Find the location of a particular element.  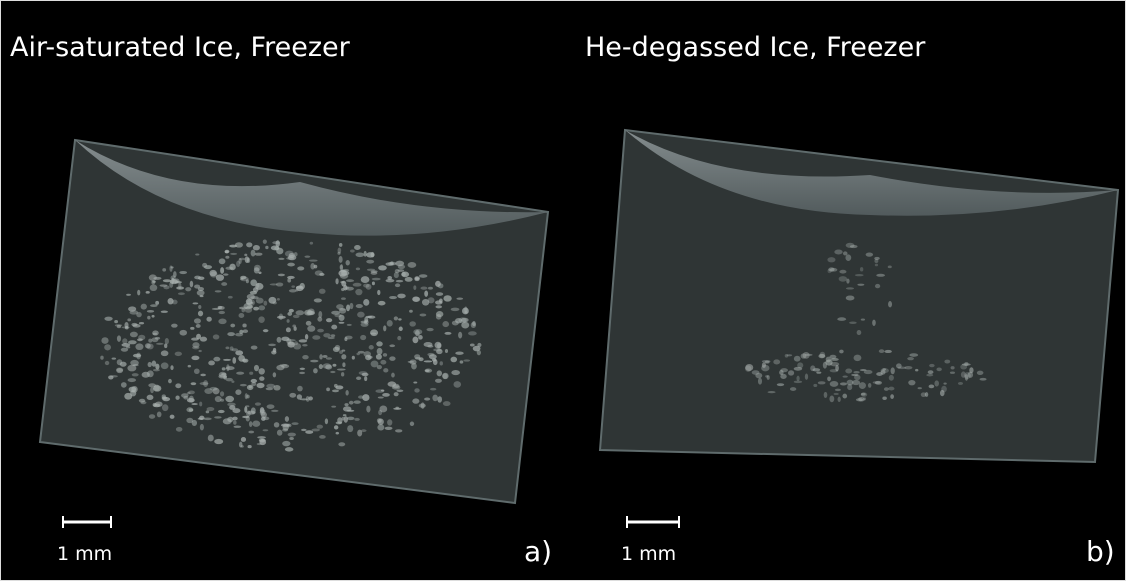

ice-surface is located at coordinates (311, 188).